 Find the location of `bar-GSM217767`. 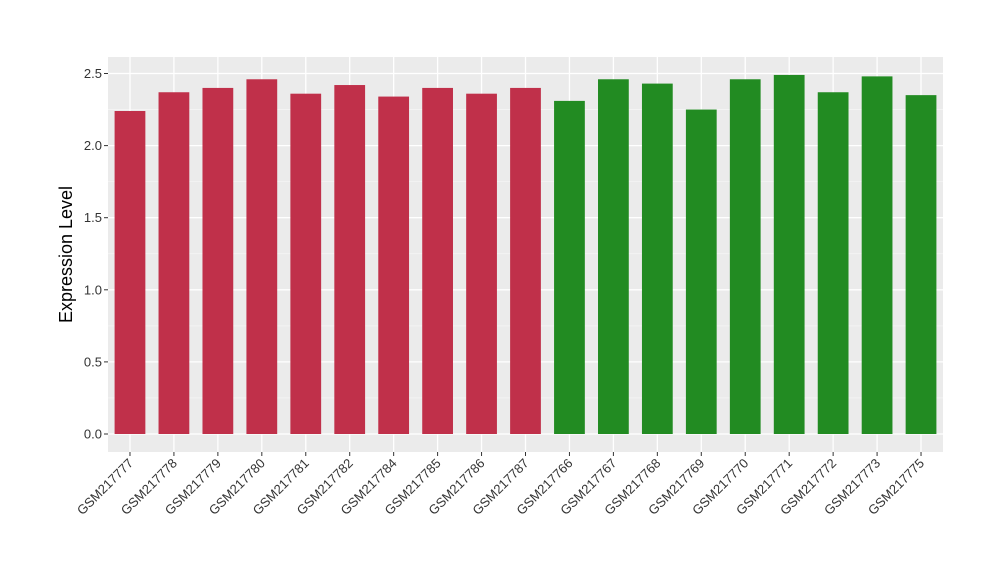

bar-GSM217767 is located at coordinates (613, 256).